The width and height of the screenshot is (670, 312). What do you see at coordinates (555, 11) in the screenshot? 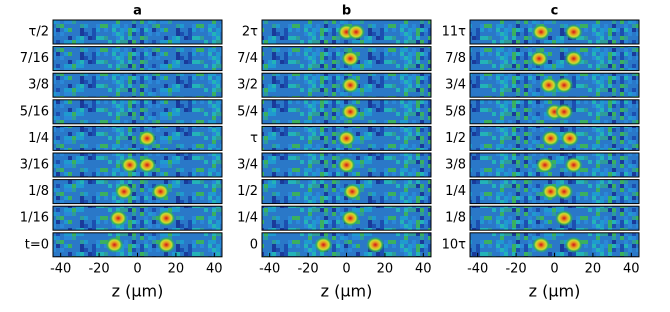
I see `panel-title: c` at bounding box center [555, 11].